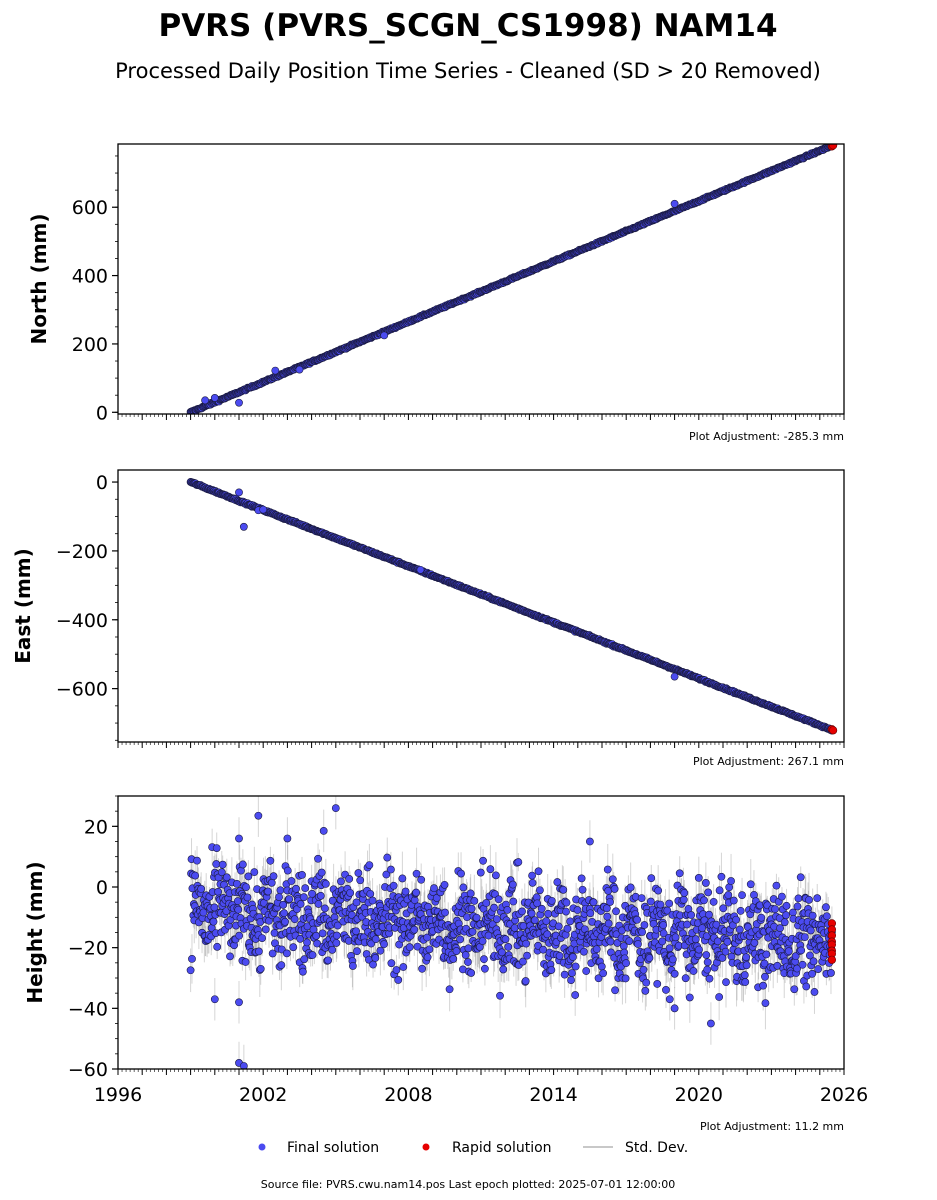  I want to click on y-tick-label: −400, so click(82, 621).